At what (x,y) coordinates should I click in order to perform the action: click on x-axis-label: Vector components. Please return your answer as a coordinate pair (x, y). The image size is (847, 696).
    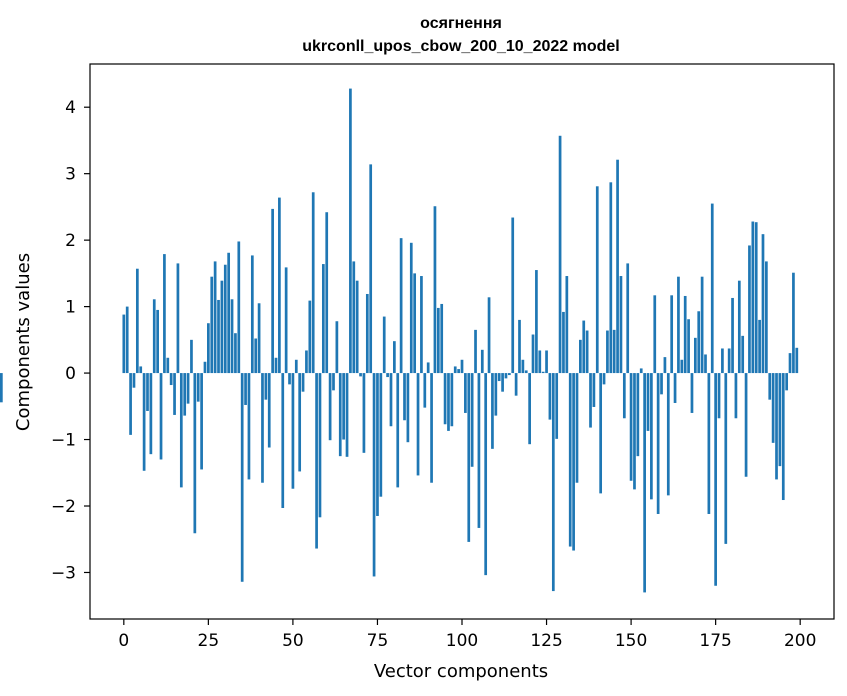
    Looking at the image, I should click on (461, 671).